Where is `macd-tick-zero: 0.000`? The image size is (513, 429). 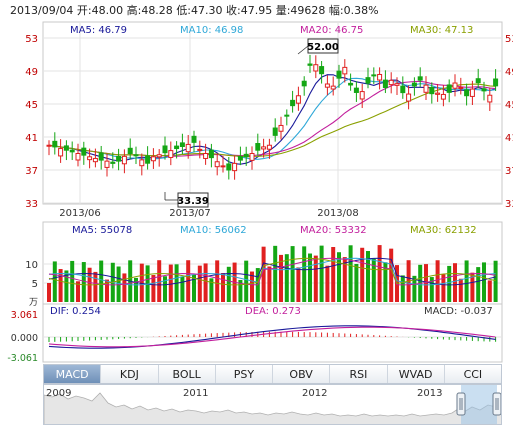 macd-tick-zero: 0.000 is located at coordinates (24, 338).